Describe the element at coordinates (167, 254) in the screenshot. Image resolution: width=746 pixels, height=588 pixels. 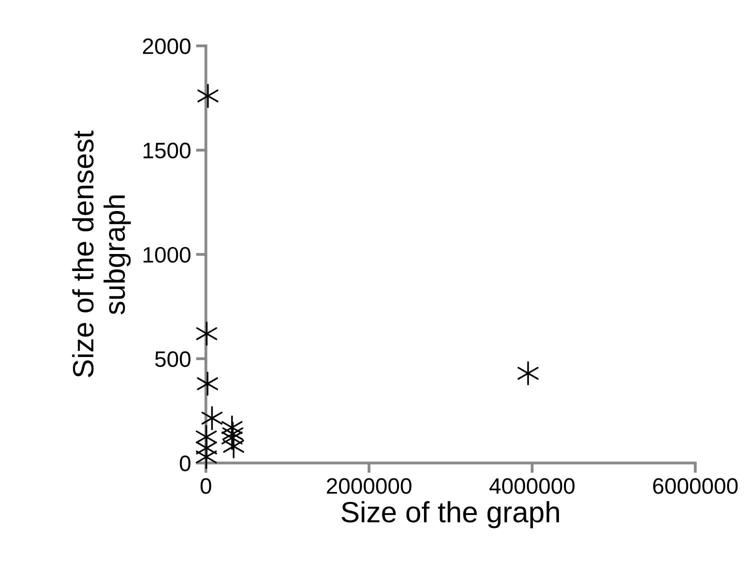
I see `y-tick-label: 1000` at that location.